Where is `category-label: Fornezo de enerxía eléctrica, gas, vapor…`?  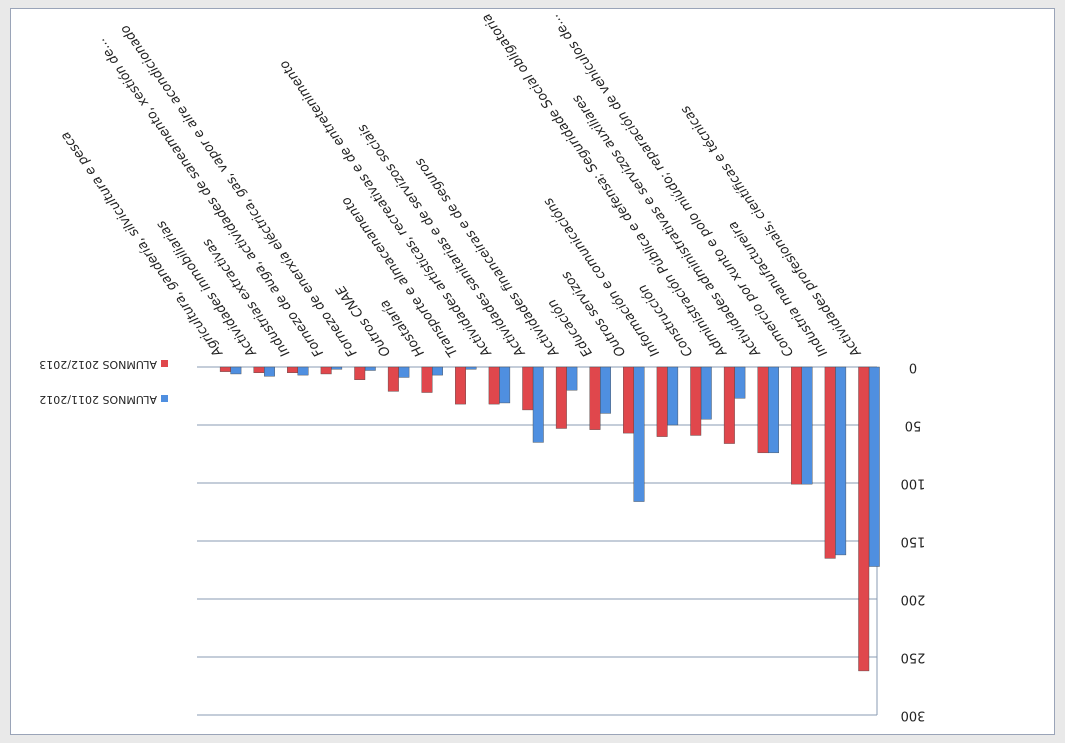 category-label: Fornezo de enerxía eléctrica, gas, vapor… is located at coordinates (239, 191).